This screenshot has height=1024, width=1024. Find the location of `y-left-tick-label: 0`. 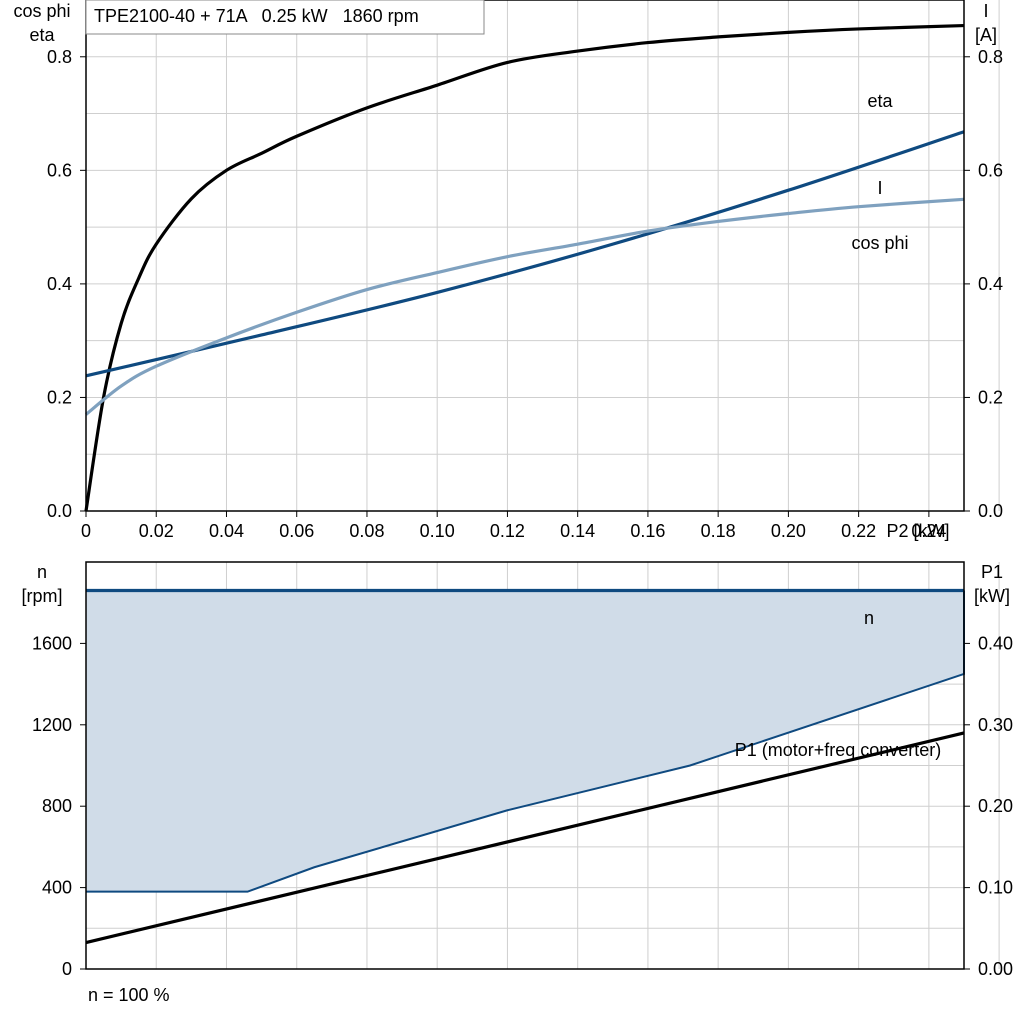

y-left-tick-label: 0 is located at coordinates (67, 969).